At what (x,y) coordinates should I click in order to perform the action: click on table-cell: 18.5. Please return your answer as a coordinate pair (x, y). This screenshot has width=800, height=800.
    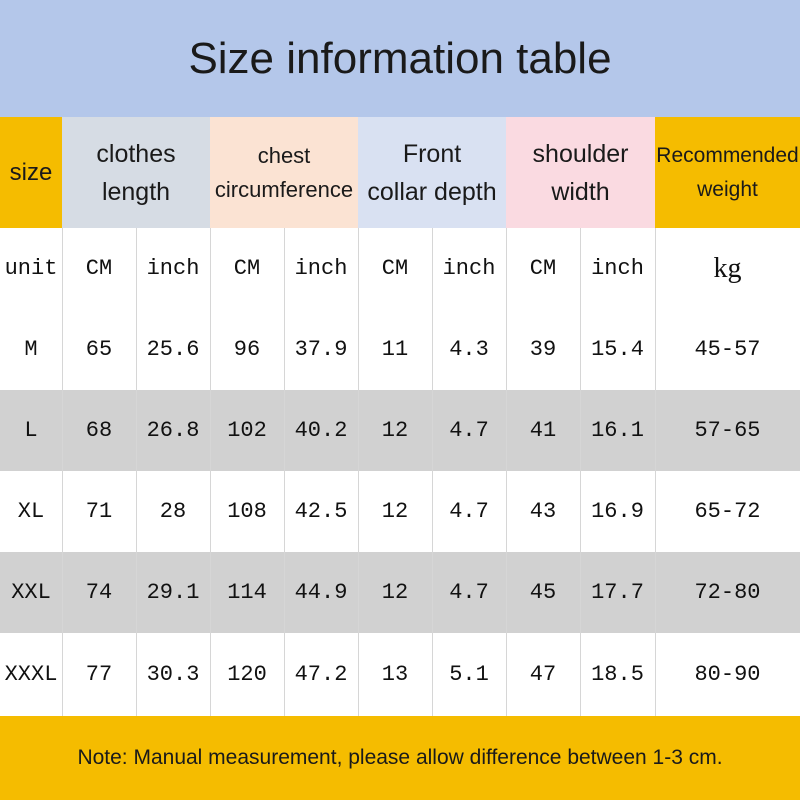
    Looking at the image, I should click on (617, 674).